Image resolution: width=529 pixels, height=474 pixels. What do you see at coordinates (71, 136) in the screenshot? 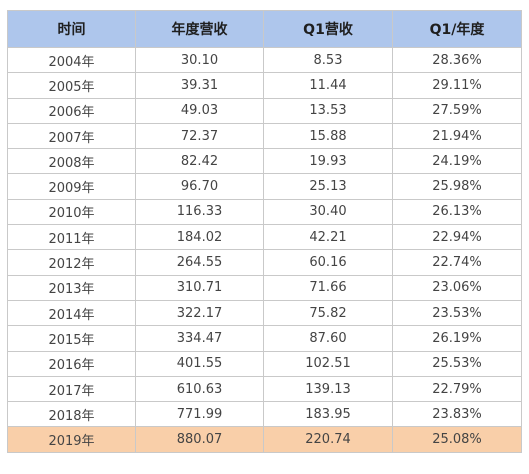
I see `cell-year: 2007年` at bounding box center [71, 136].